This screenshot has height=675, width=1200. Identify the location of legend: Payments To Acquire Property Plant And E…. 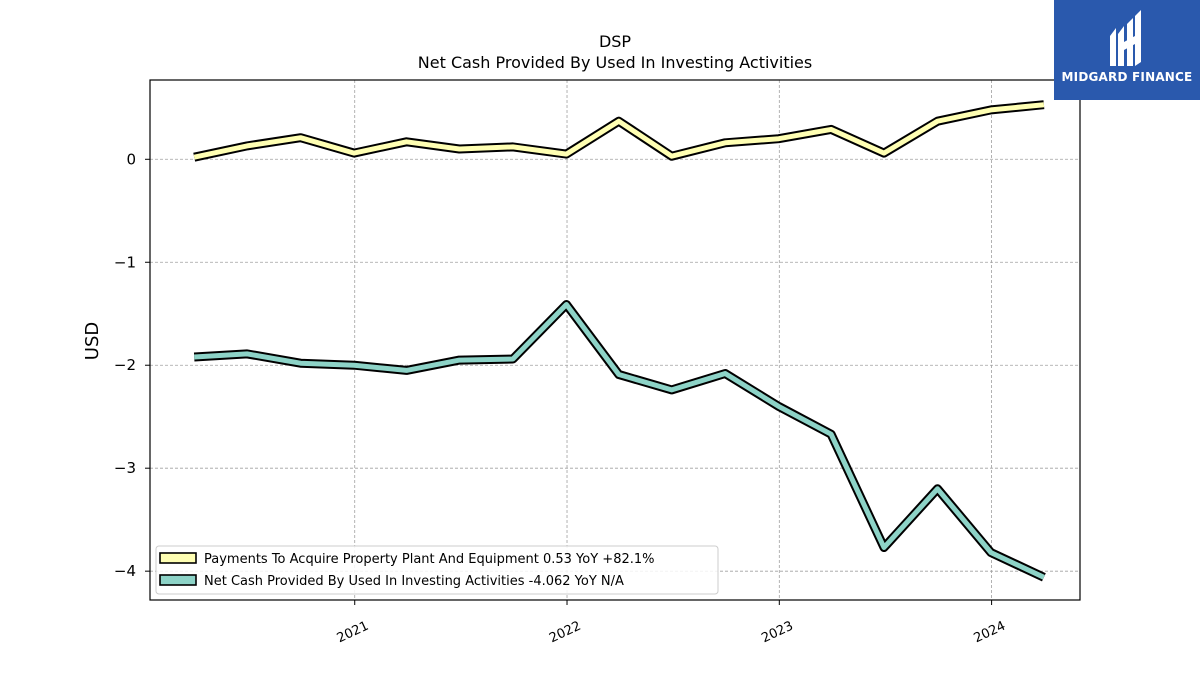
(437, 570).